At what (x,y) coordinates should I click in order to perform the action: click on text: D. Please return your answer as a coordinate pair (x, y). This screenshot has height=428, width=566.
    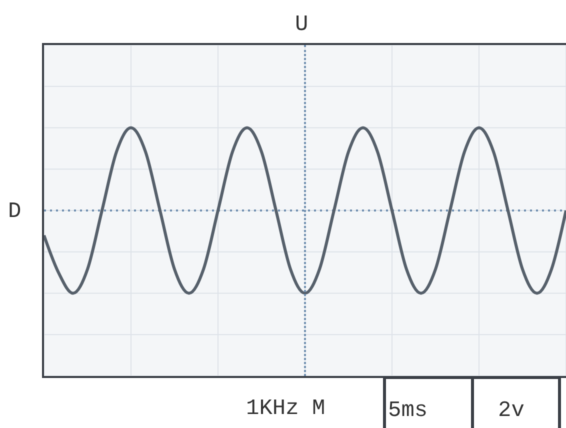
    Looking at the image, I should click on (15, 211).